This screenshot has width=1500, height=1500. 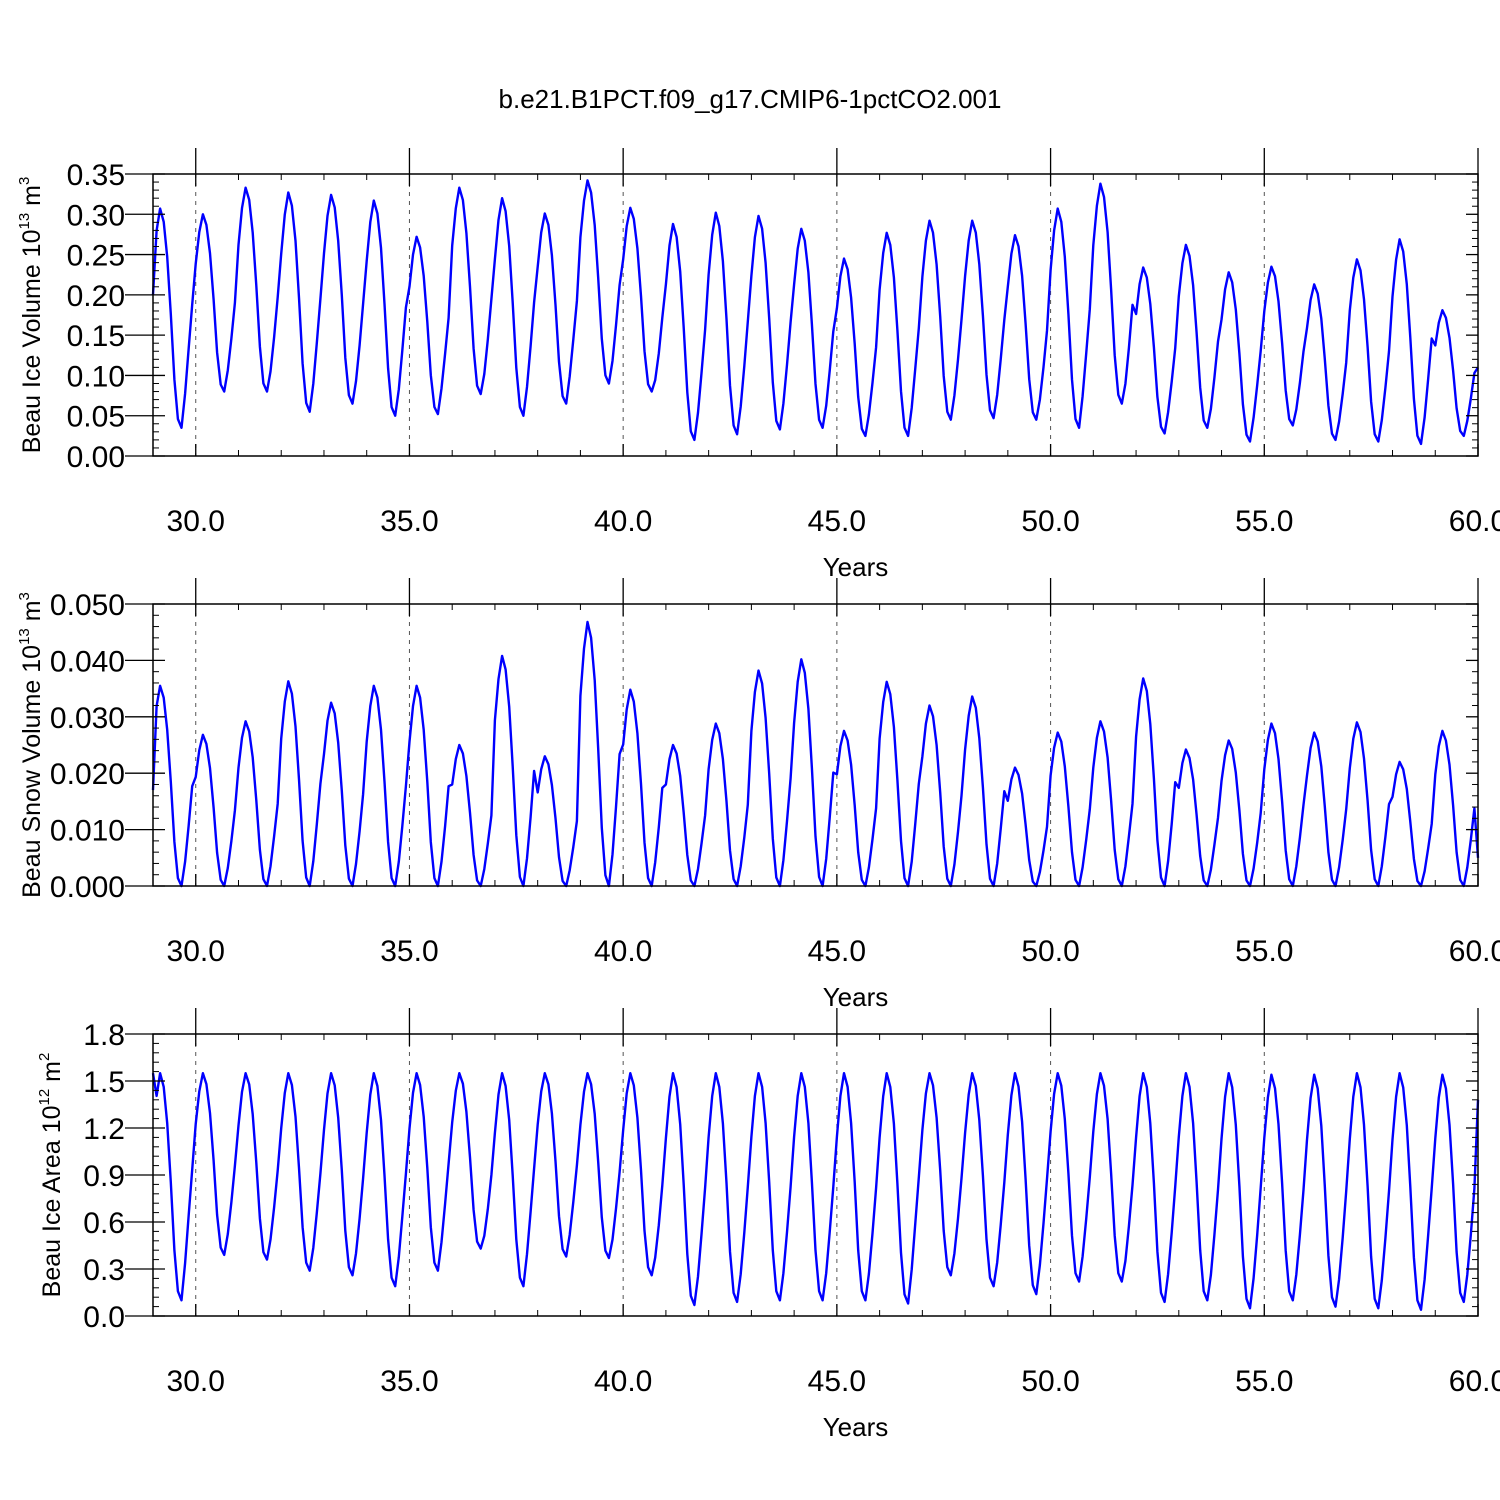 What do you see at coordinates (104, 1270) in the screenshot?
I see `y-tick-label: 0.3` at bounding box center [104, 1270].